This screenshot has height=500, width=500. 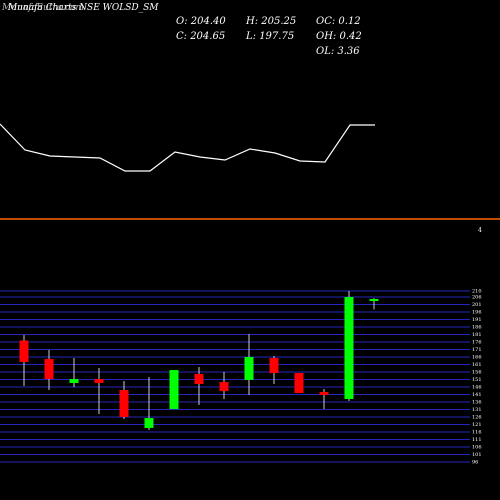 What do you see at coordinates (477, 448) in the screenshot?
I see `y-tick-label: 106` at bounding box center [477, 448].